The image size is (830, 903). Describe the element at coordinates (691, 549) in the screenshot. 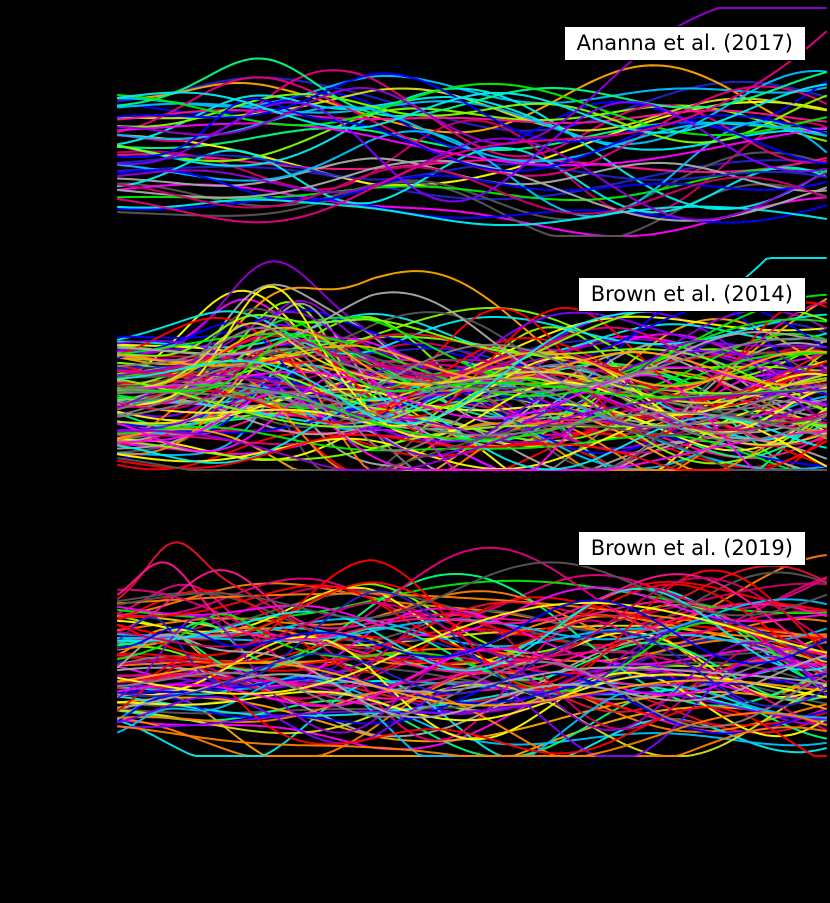

I see `panel-label-brown-2019: Brown et al. (2019)` at that location.